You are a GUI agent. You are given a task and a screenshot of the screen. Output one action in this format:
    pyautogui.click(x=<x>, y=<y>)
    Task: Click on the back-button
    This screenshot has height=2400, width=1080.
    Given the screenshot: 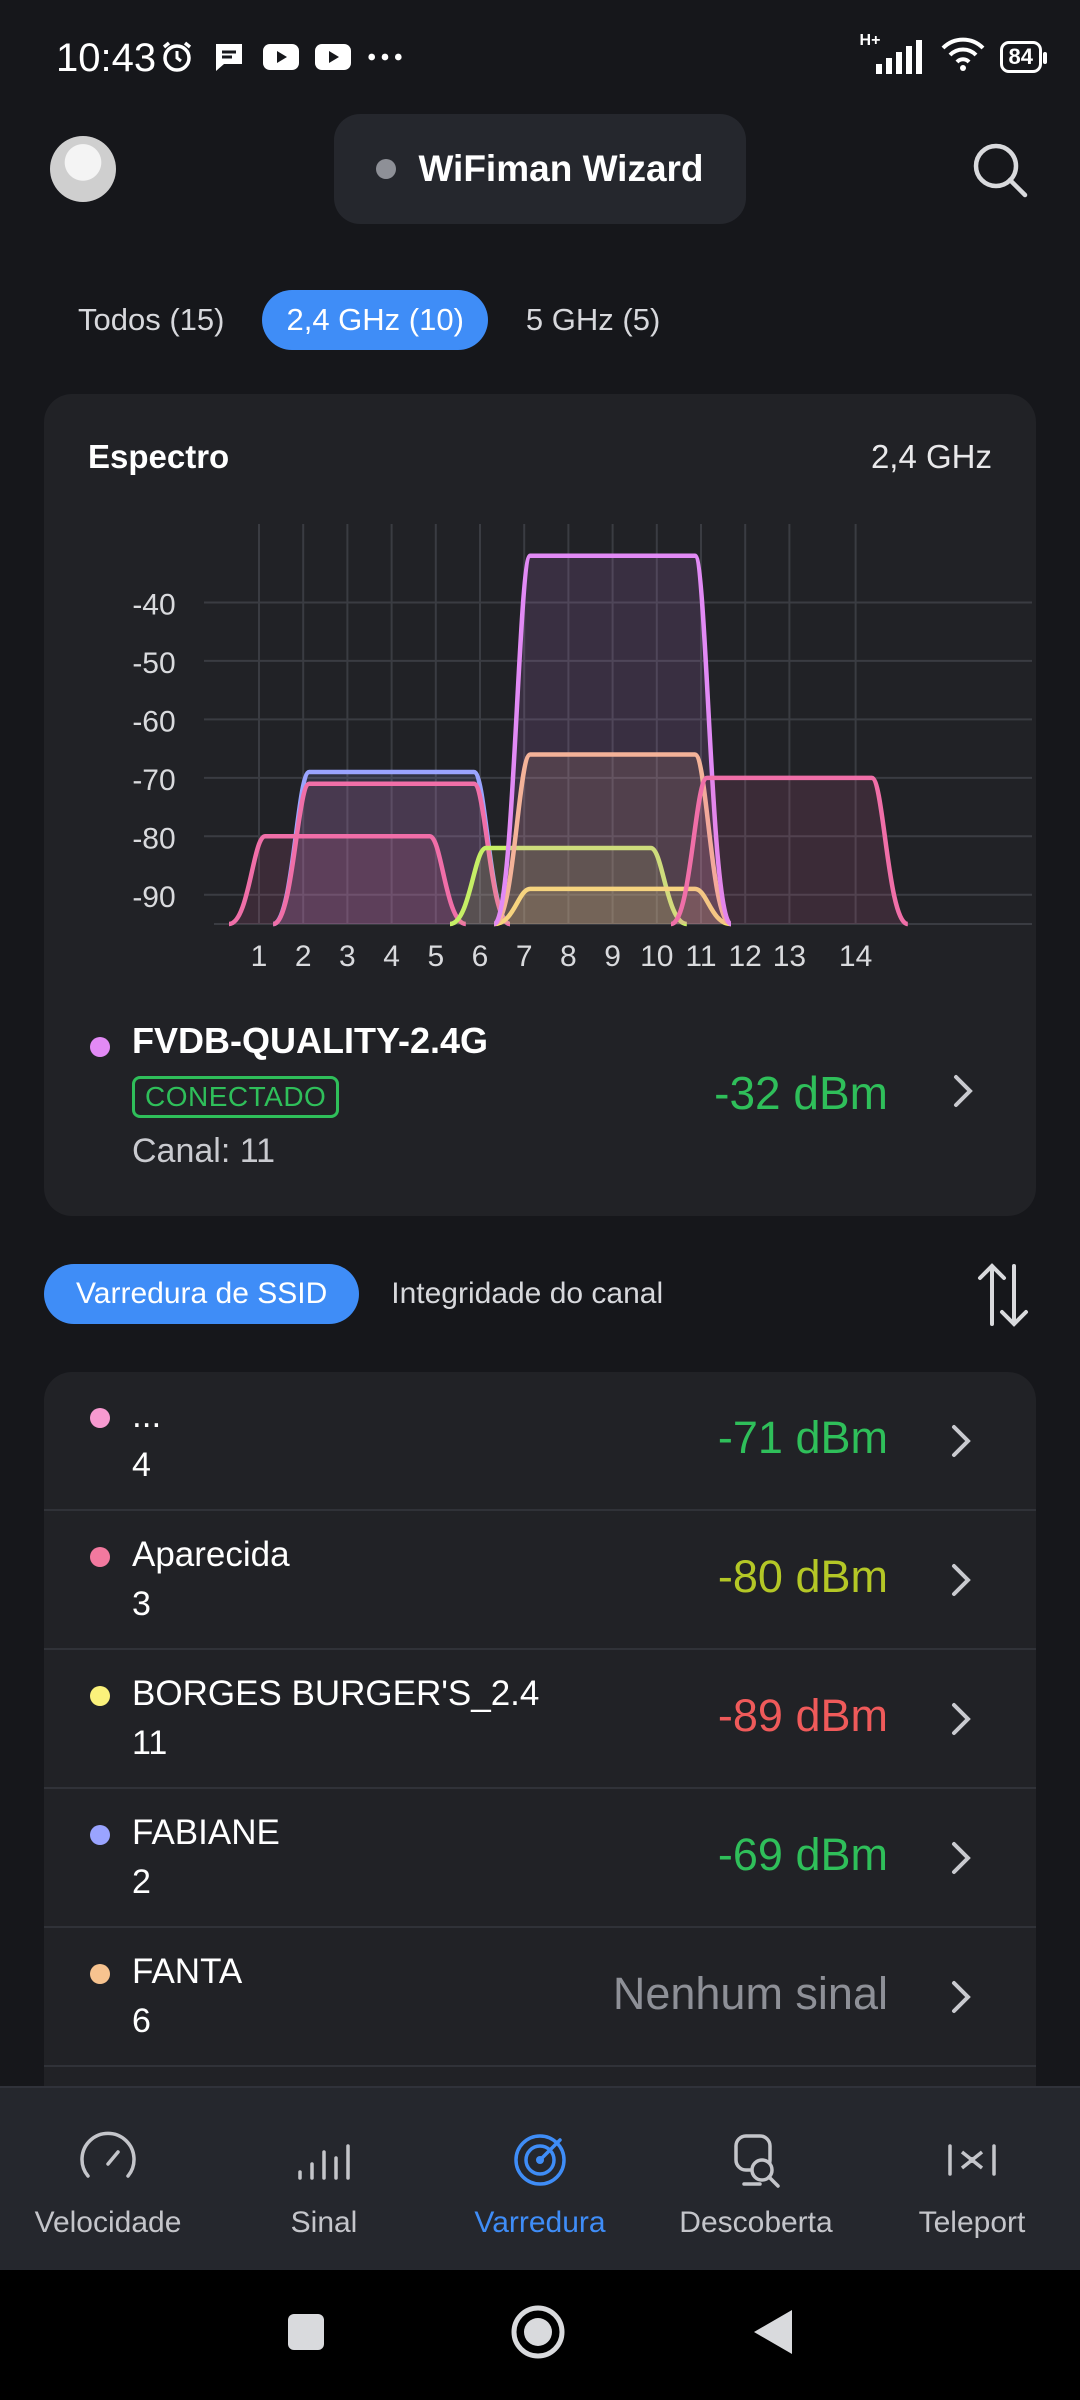 What is the action you would take?
    pyautogui.click(x=773, y=2332)
    